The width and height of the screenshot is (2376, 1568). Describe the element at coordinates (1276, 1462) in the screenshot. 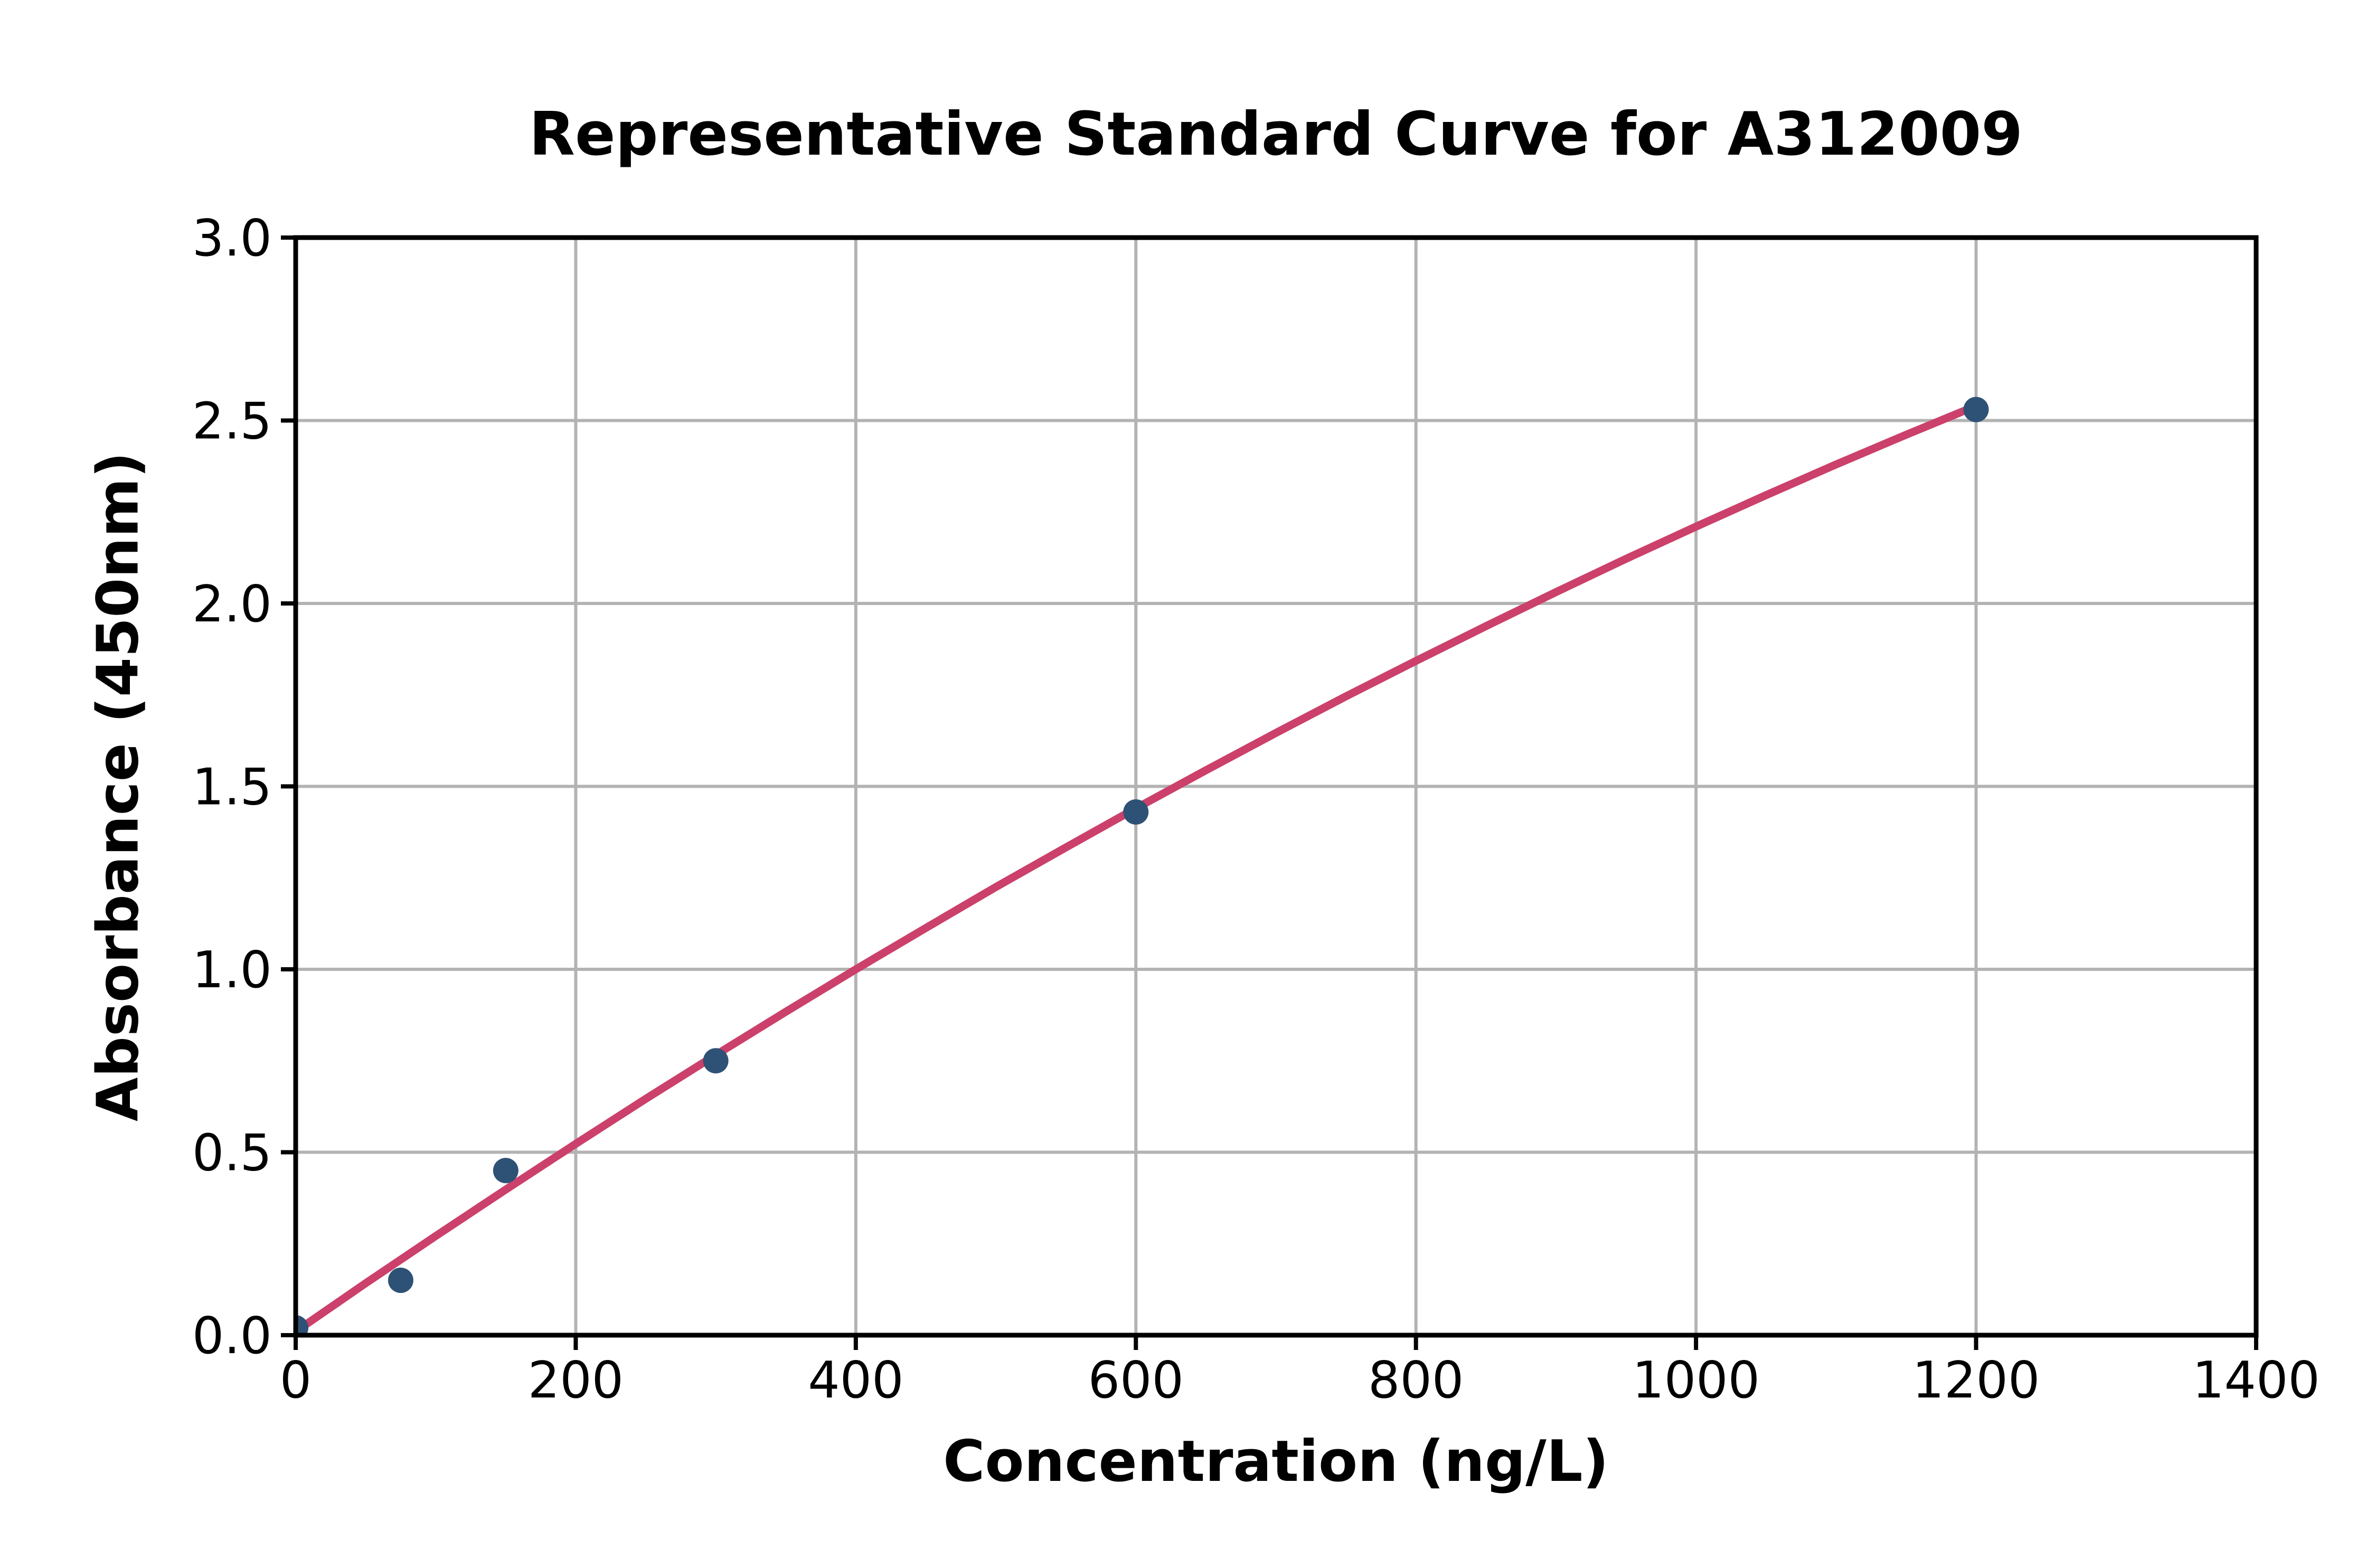

I see `x-axis-label: Concentration (ng/L)` at that location.